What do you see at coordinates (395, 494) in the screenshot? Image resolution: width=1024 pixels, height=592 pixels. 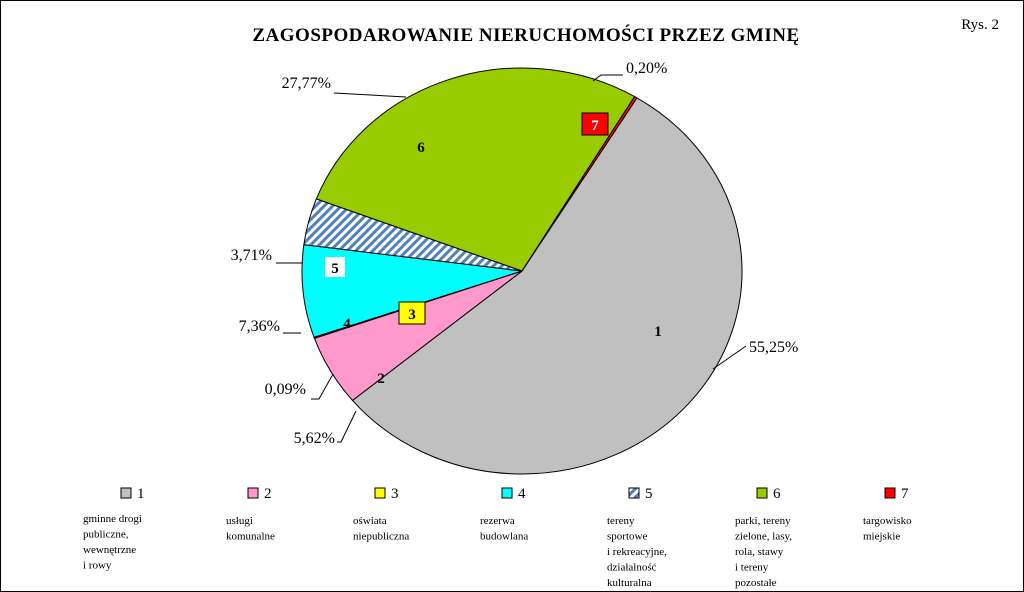 I see `legend-number-3: 3` at bounding box center [395, 494].